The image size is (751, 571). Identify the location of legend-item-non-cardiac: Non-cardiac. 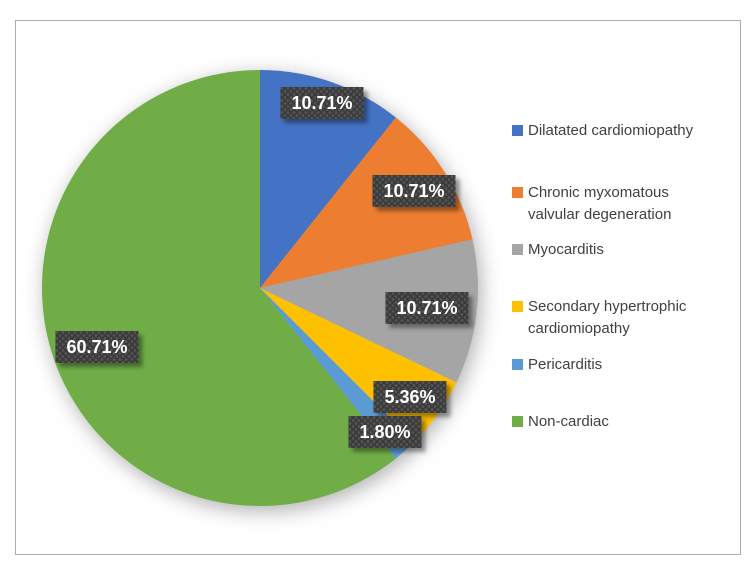
(615, 422).